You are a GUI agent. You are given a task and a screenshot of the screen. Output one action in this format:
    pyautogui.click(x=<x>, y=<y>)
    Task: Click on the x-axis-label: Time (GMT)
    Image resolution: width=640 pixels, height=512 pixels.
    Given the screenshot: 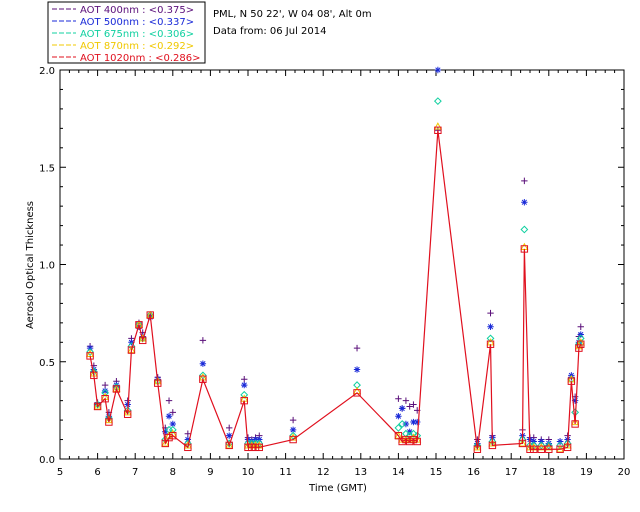 What is the action you would take?
    pyautogui.click(x=337, y=488)
    